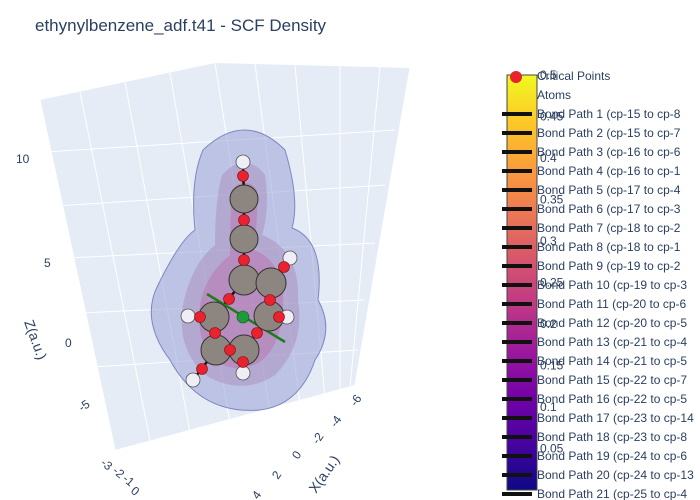 Image resolution: width=700 pixels, height=500 pixels. I want to click on legend-item: Bond Path 16 (cp-22 to cp-5, so click(594, 399).